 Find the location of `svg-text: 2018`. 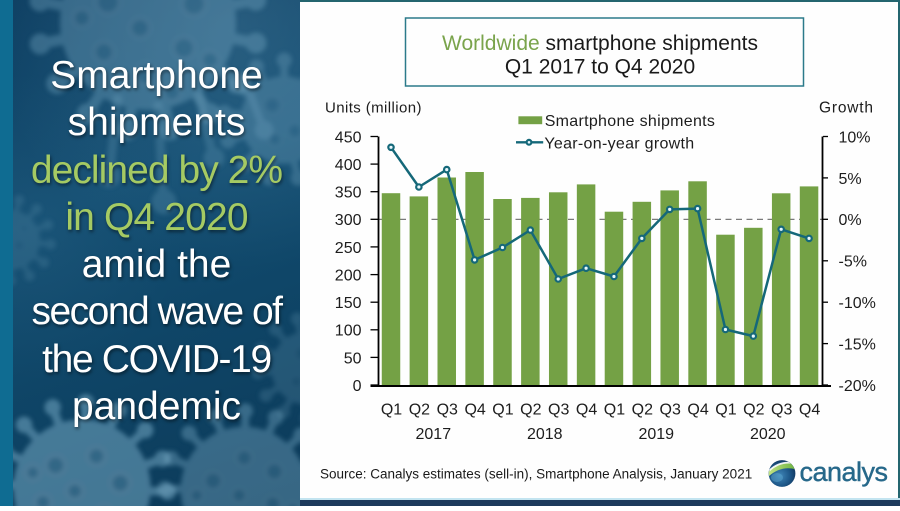

svg-text: 2018 is located at coordinates (545, 434).